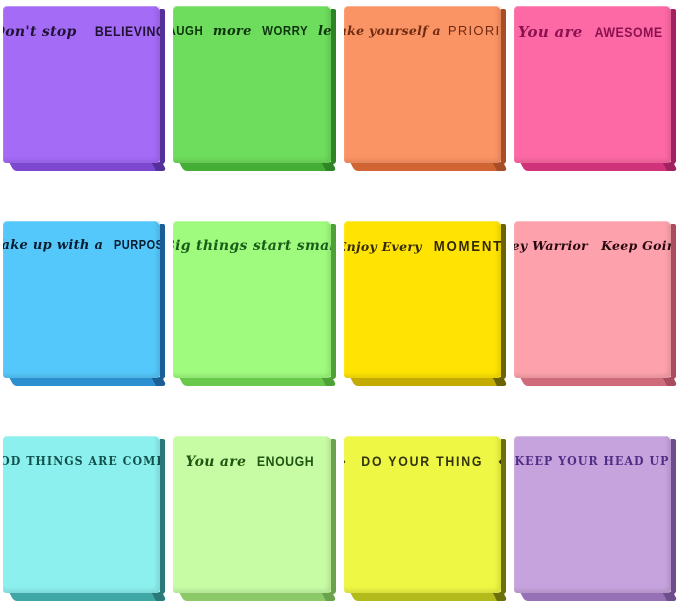 The image size is (679, 611). What do you see at coordinates (81, 23) in the screenshot?
I see `note-quote: Don't stop BELIEVING` at bounding box center [81, 23].